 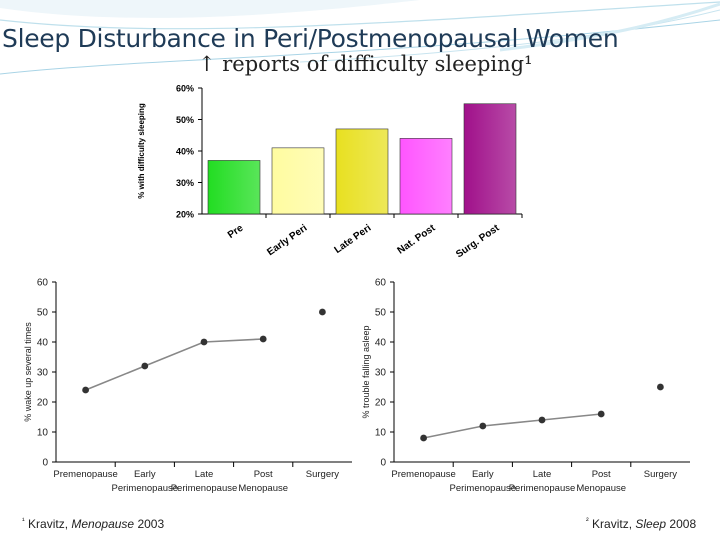 What do you see at coordinates (352, 239) in the screenshot?
I see `x-tick-label: Late Peri` at bounding box center [352, 239].